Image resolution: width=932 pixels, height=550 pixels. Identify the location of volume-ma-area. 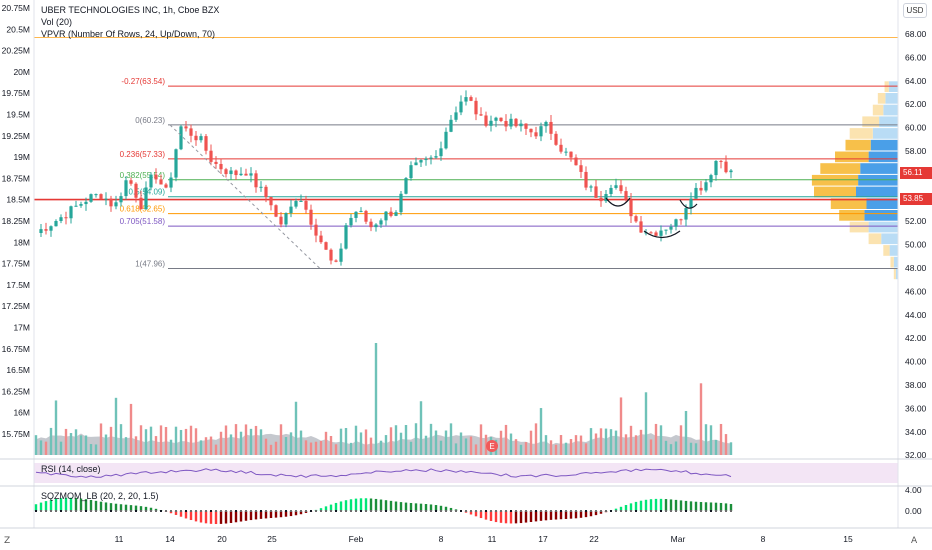
(383, 444).